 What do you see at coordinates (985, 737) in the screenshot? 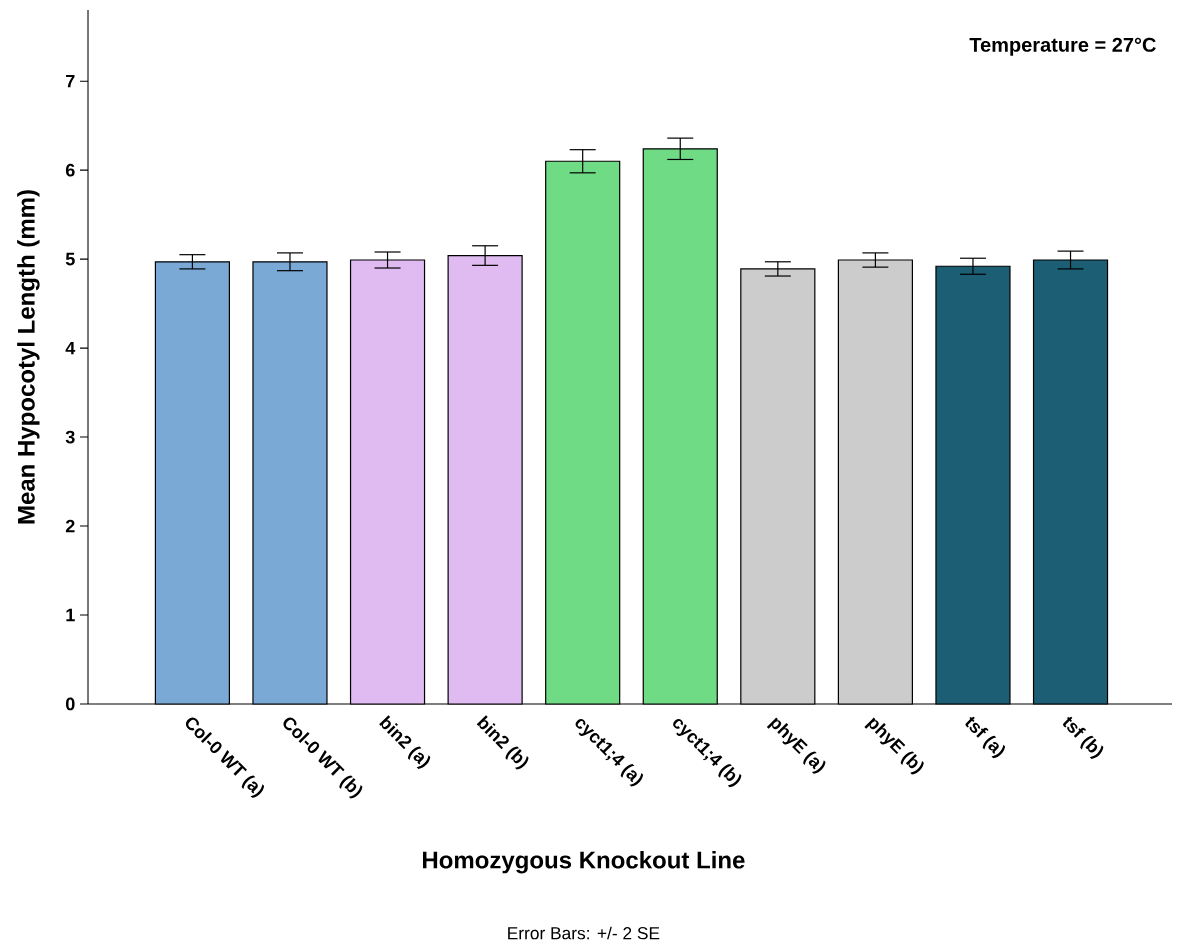
I see `x-tick-label: tsf (a)` at bounding box center [985, 737].